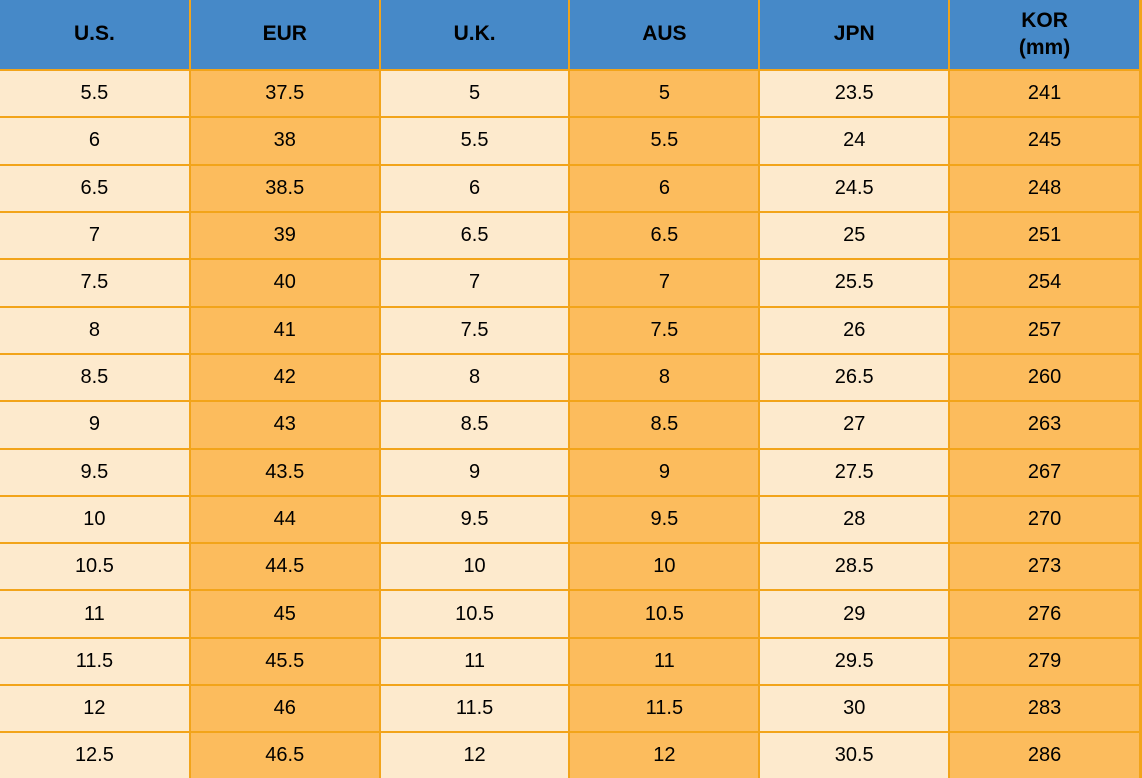 The width and height of the screenshot is (1142, 778). Describe the element at coordinates (284, 330) in the screenshot. I see `table-cell: 41` at that location.